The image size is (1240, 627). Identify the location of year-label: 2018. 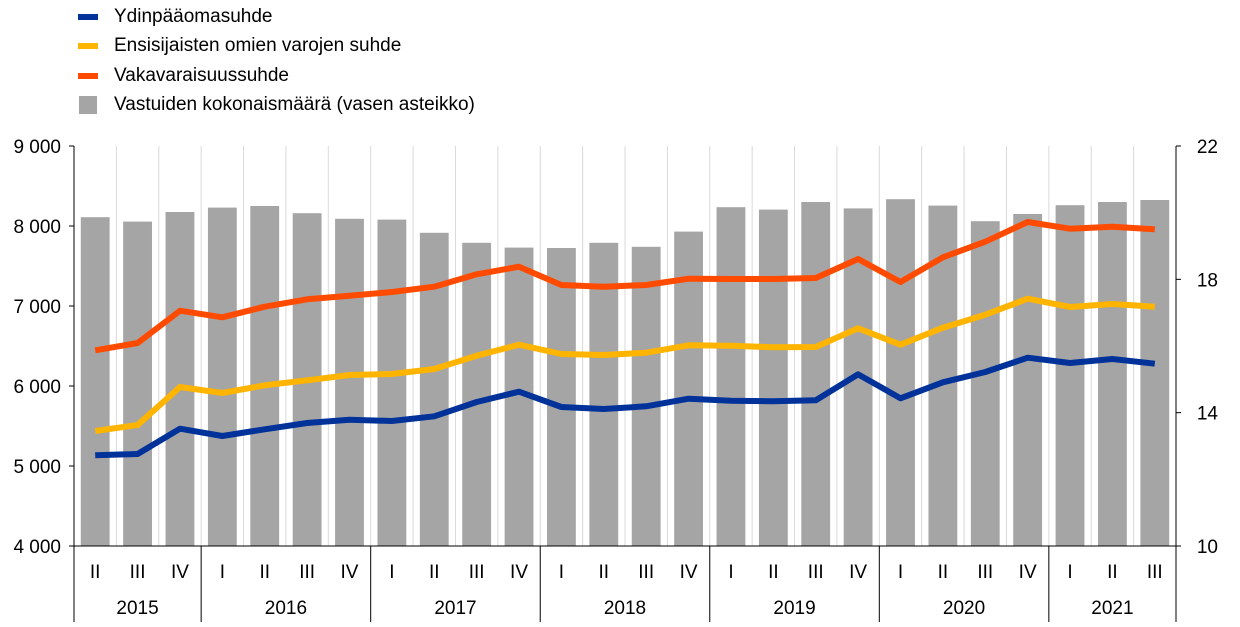
(625, 608).